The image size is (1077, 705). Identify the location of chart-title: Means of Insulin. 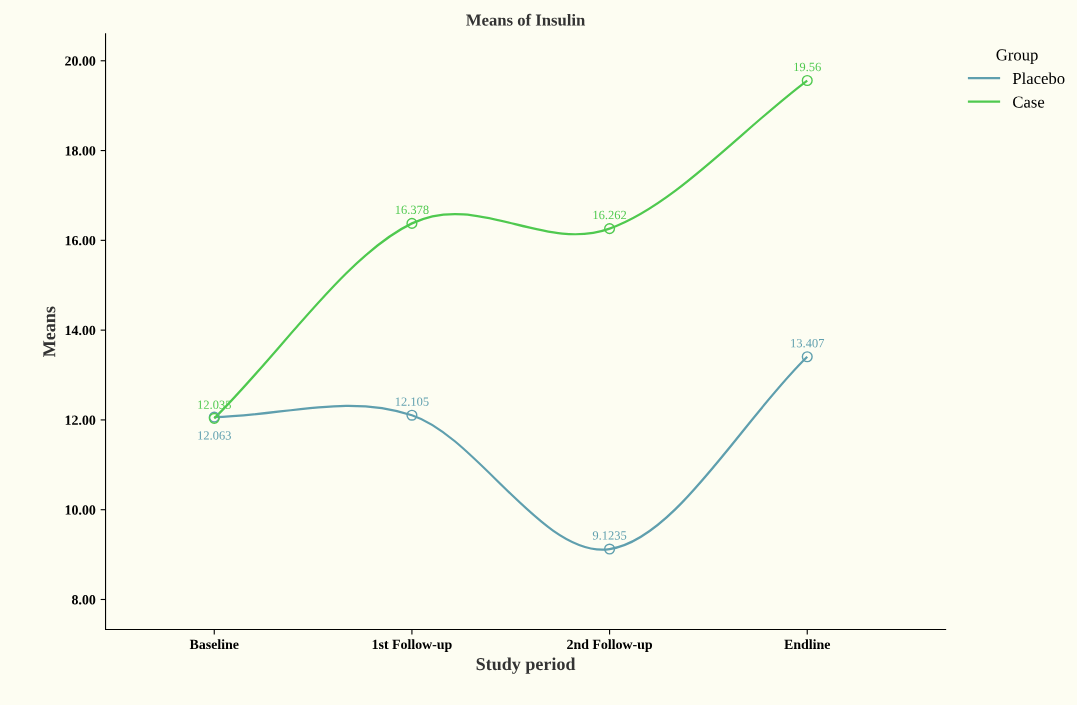
(526, 19).